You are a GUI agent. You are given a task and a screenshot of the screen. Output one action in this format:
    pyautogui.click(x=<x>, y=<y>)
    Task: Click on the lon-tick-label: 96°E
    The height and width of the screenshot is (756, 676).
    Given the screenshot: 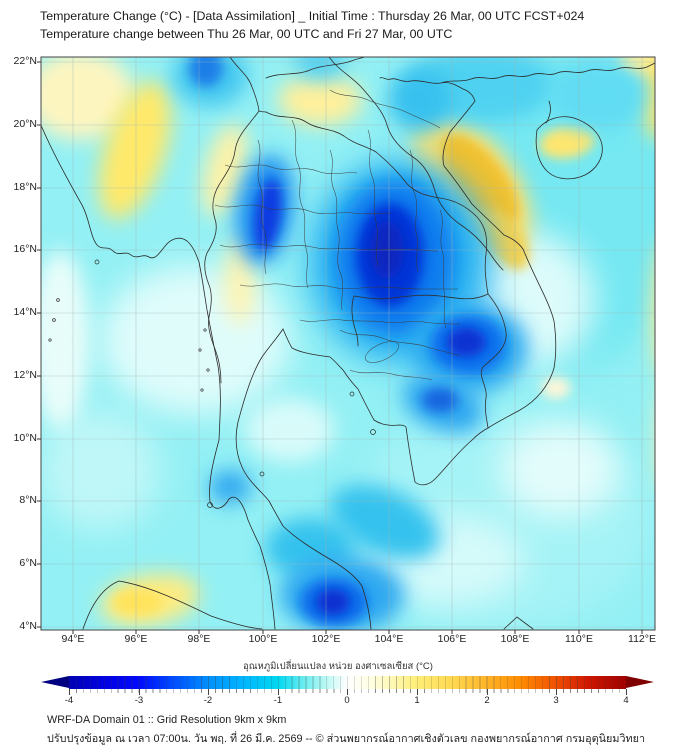 What is the action you would take?
    pyautogui.click(x=136, y=639)
    